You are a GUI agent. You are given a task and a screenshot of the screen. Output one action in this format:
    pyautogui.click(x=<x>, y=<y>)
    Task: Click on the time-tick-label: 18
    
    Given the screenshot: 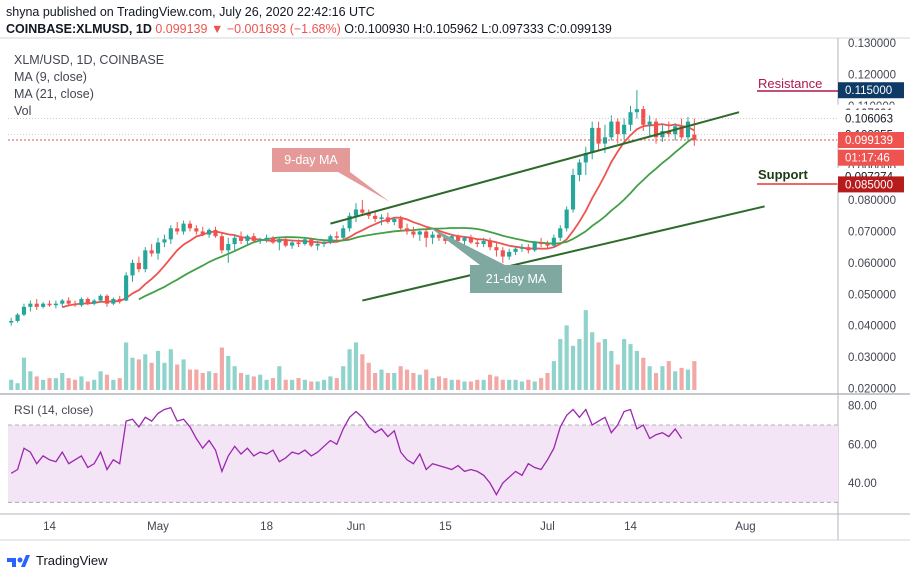 What is the action you would take?
    pyautogui.click(x=266, y=527)
    